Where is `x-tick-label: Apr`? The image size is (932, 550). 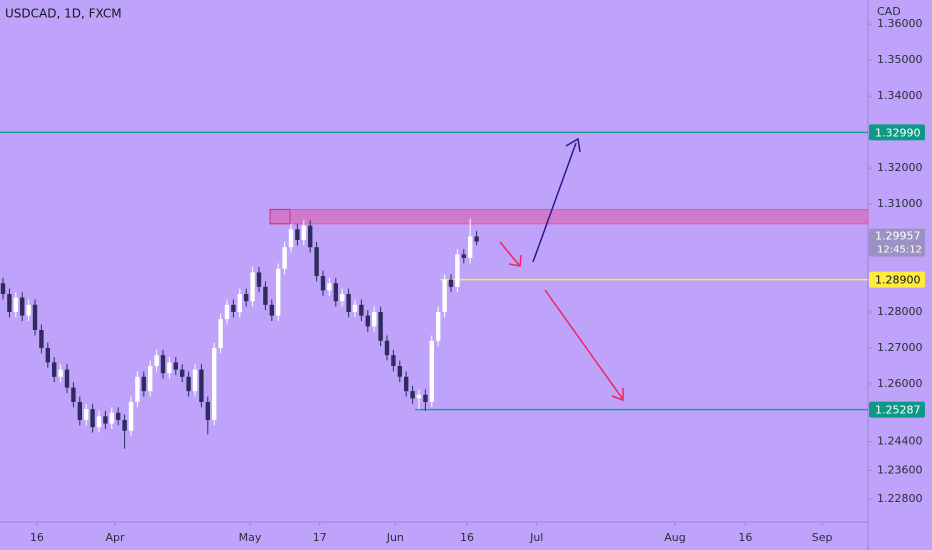 x-tick-label: Apr is located at coordinates (115, 537).